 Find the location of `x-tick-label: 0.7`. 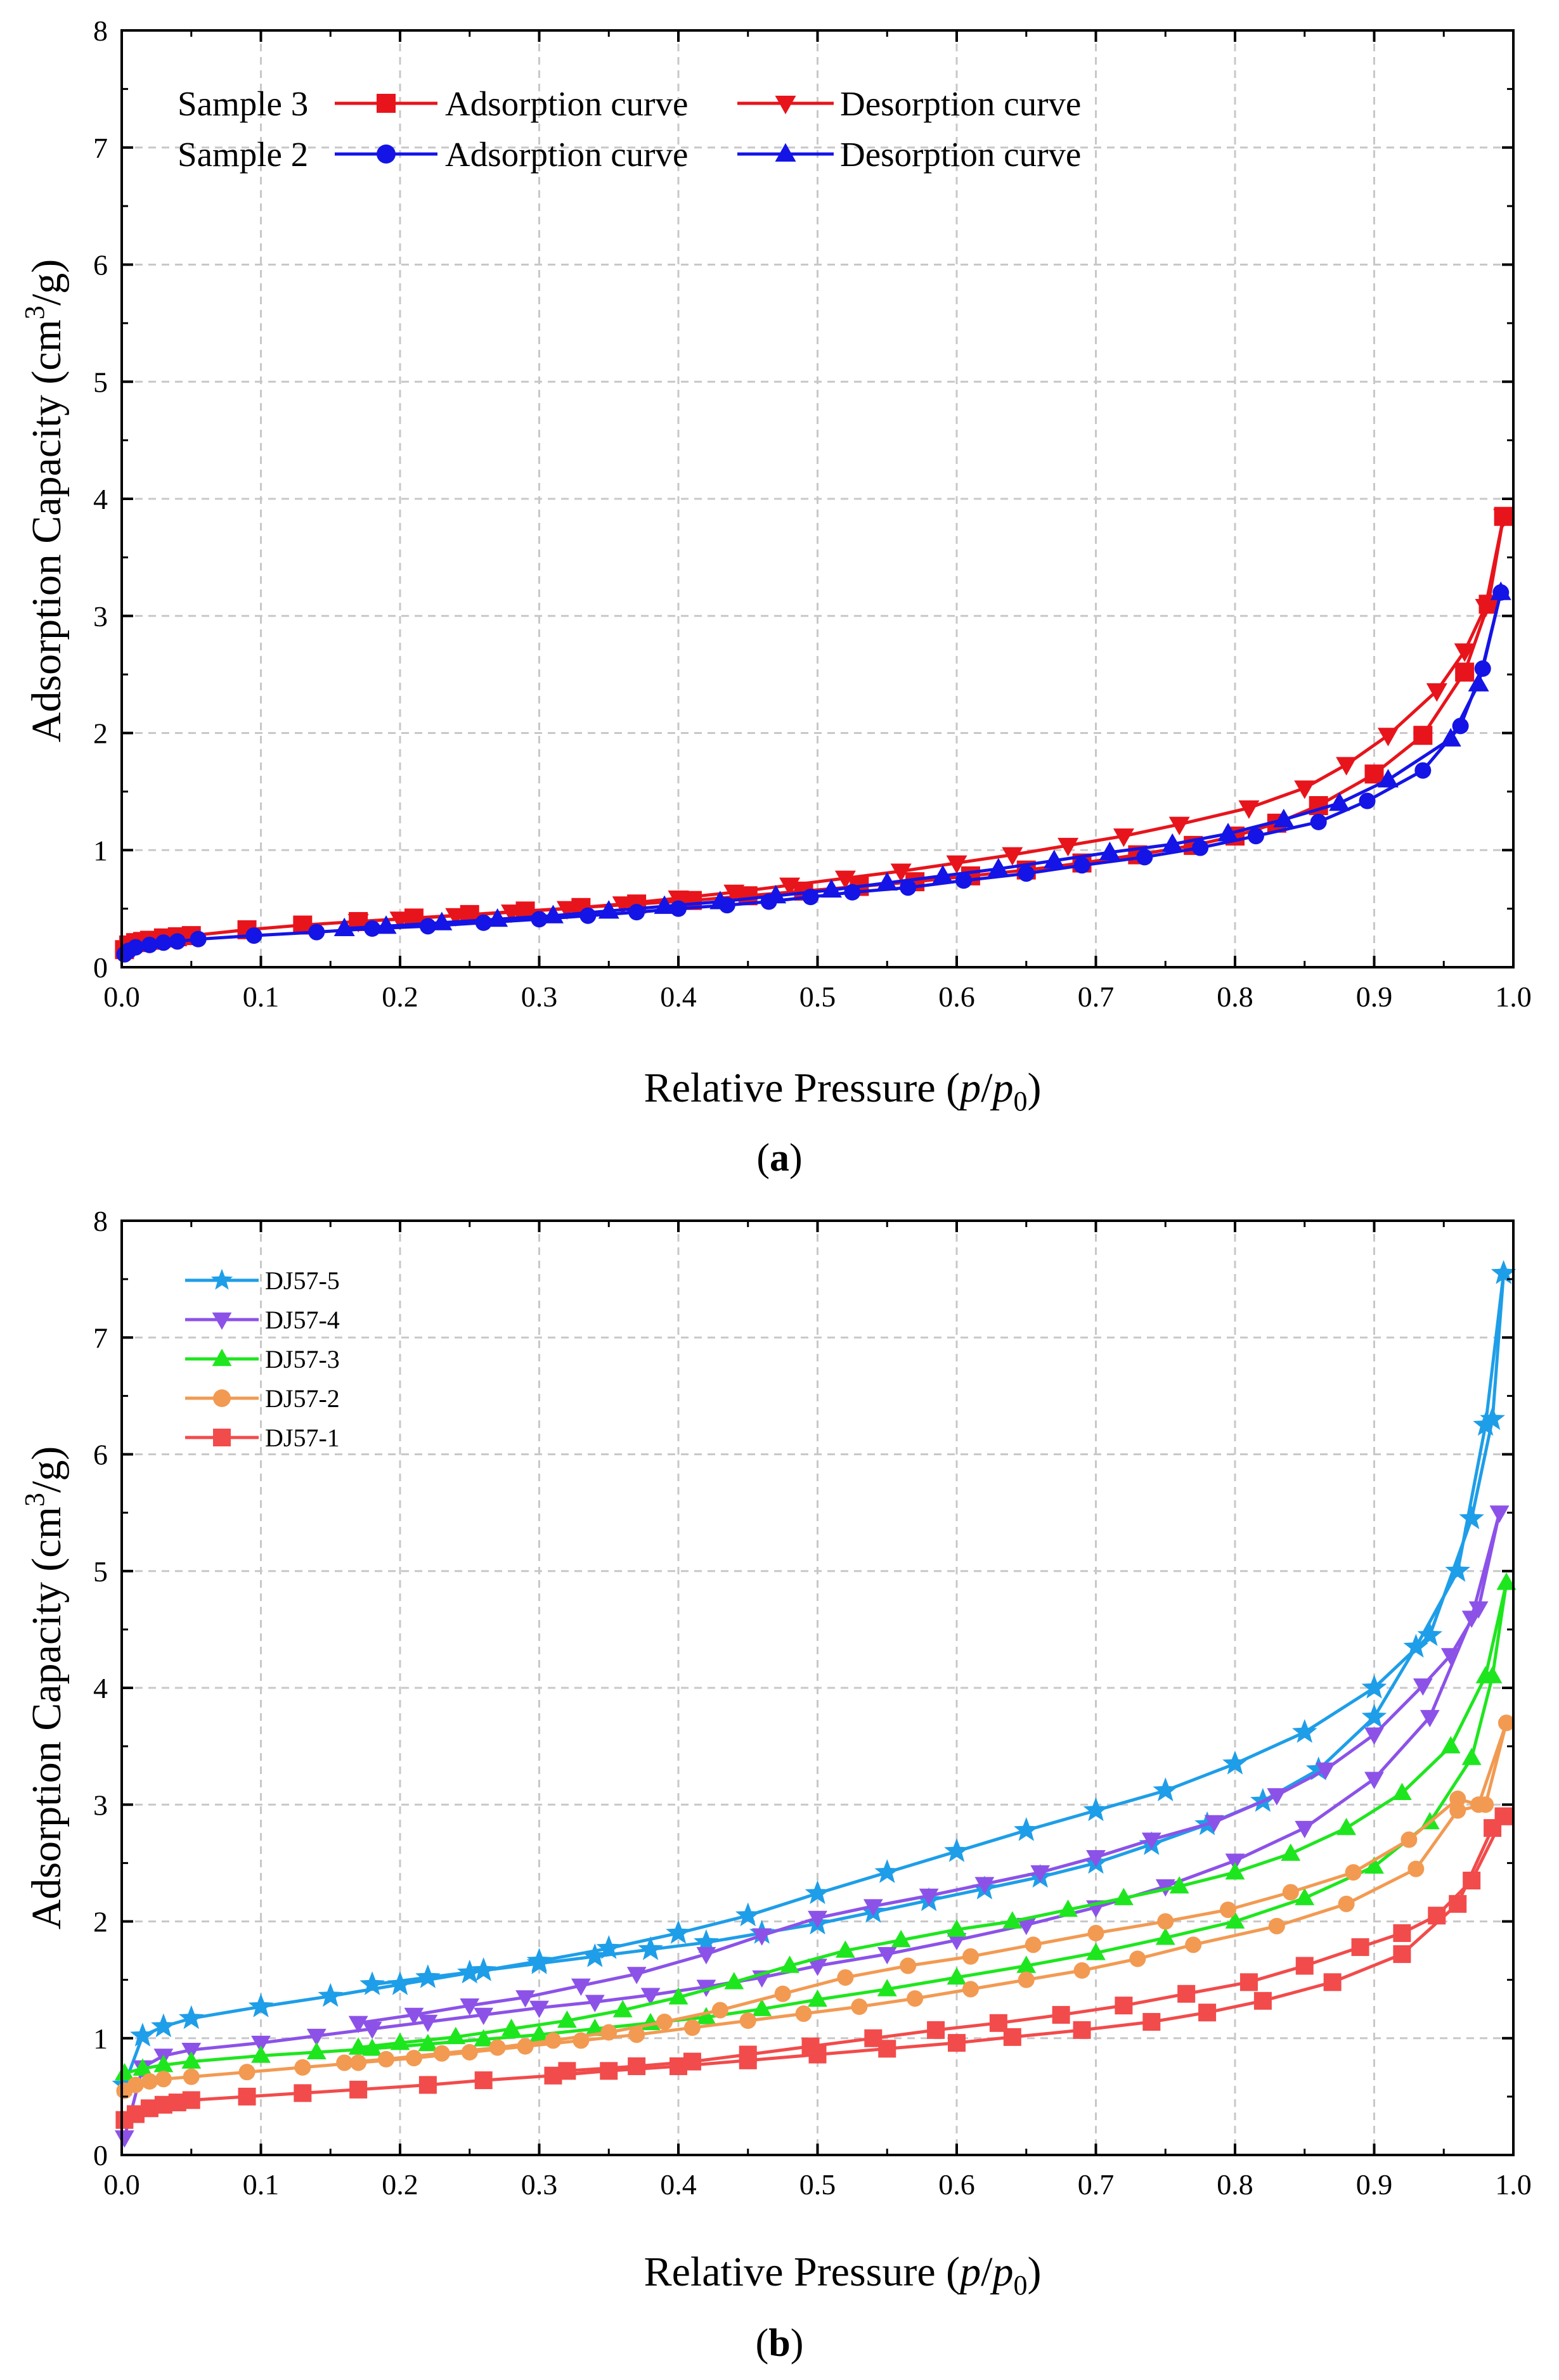

x-tick-label: 0.7 is located at coordinates (1096, 2184).